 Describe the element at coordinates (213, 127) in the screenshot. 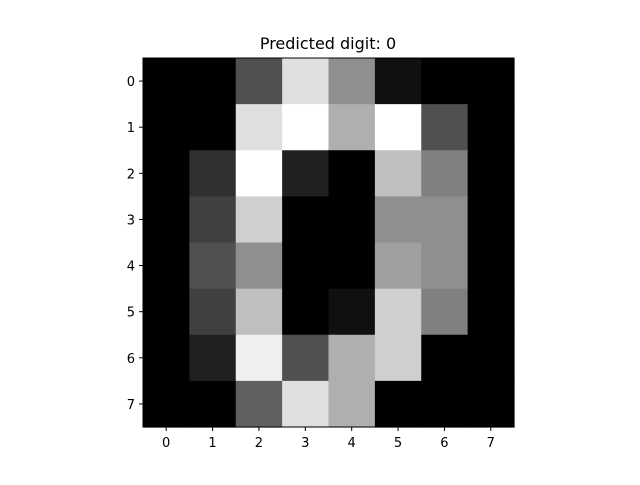

I see `heatmap-cell-r1-c1` at that location.